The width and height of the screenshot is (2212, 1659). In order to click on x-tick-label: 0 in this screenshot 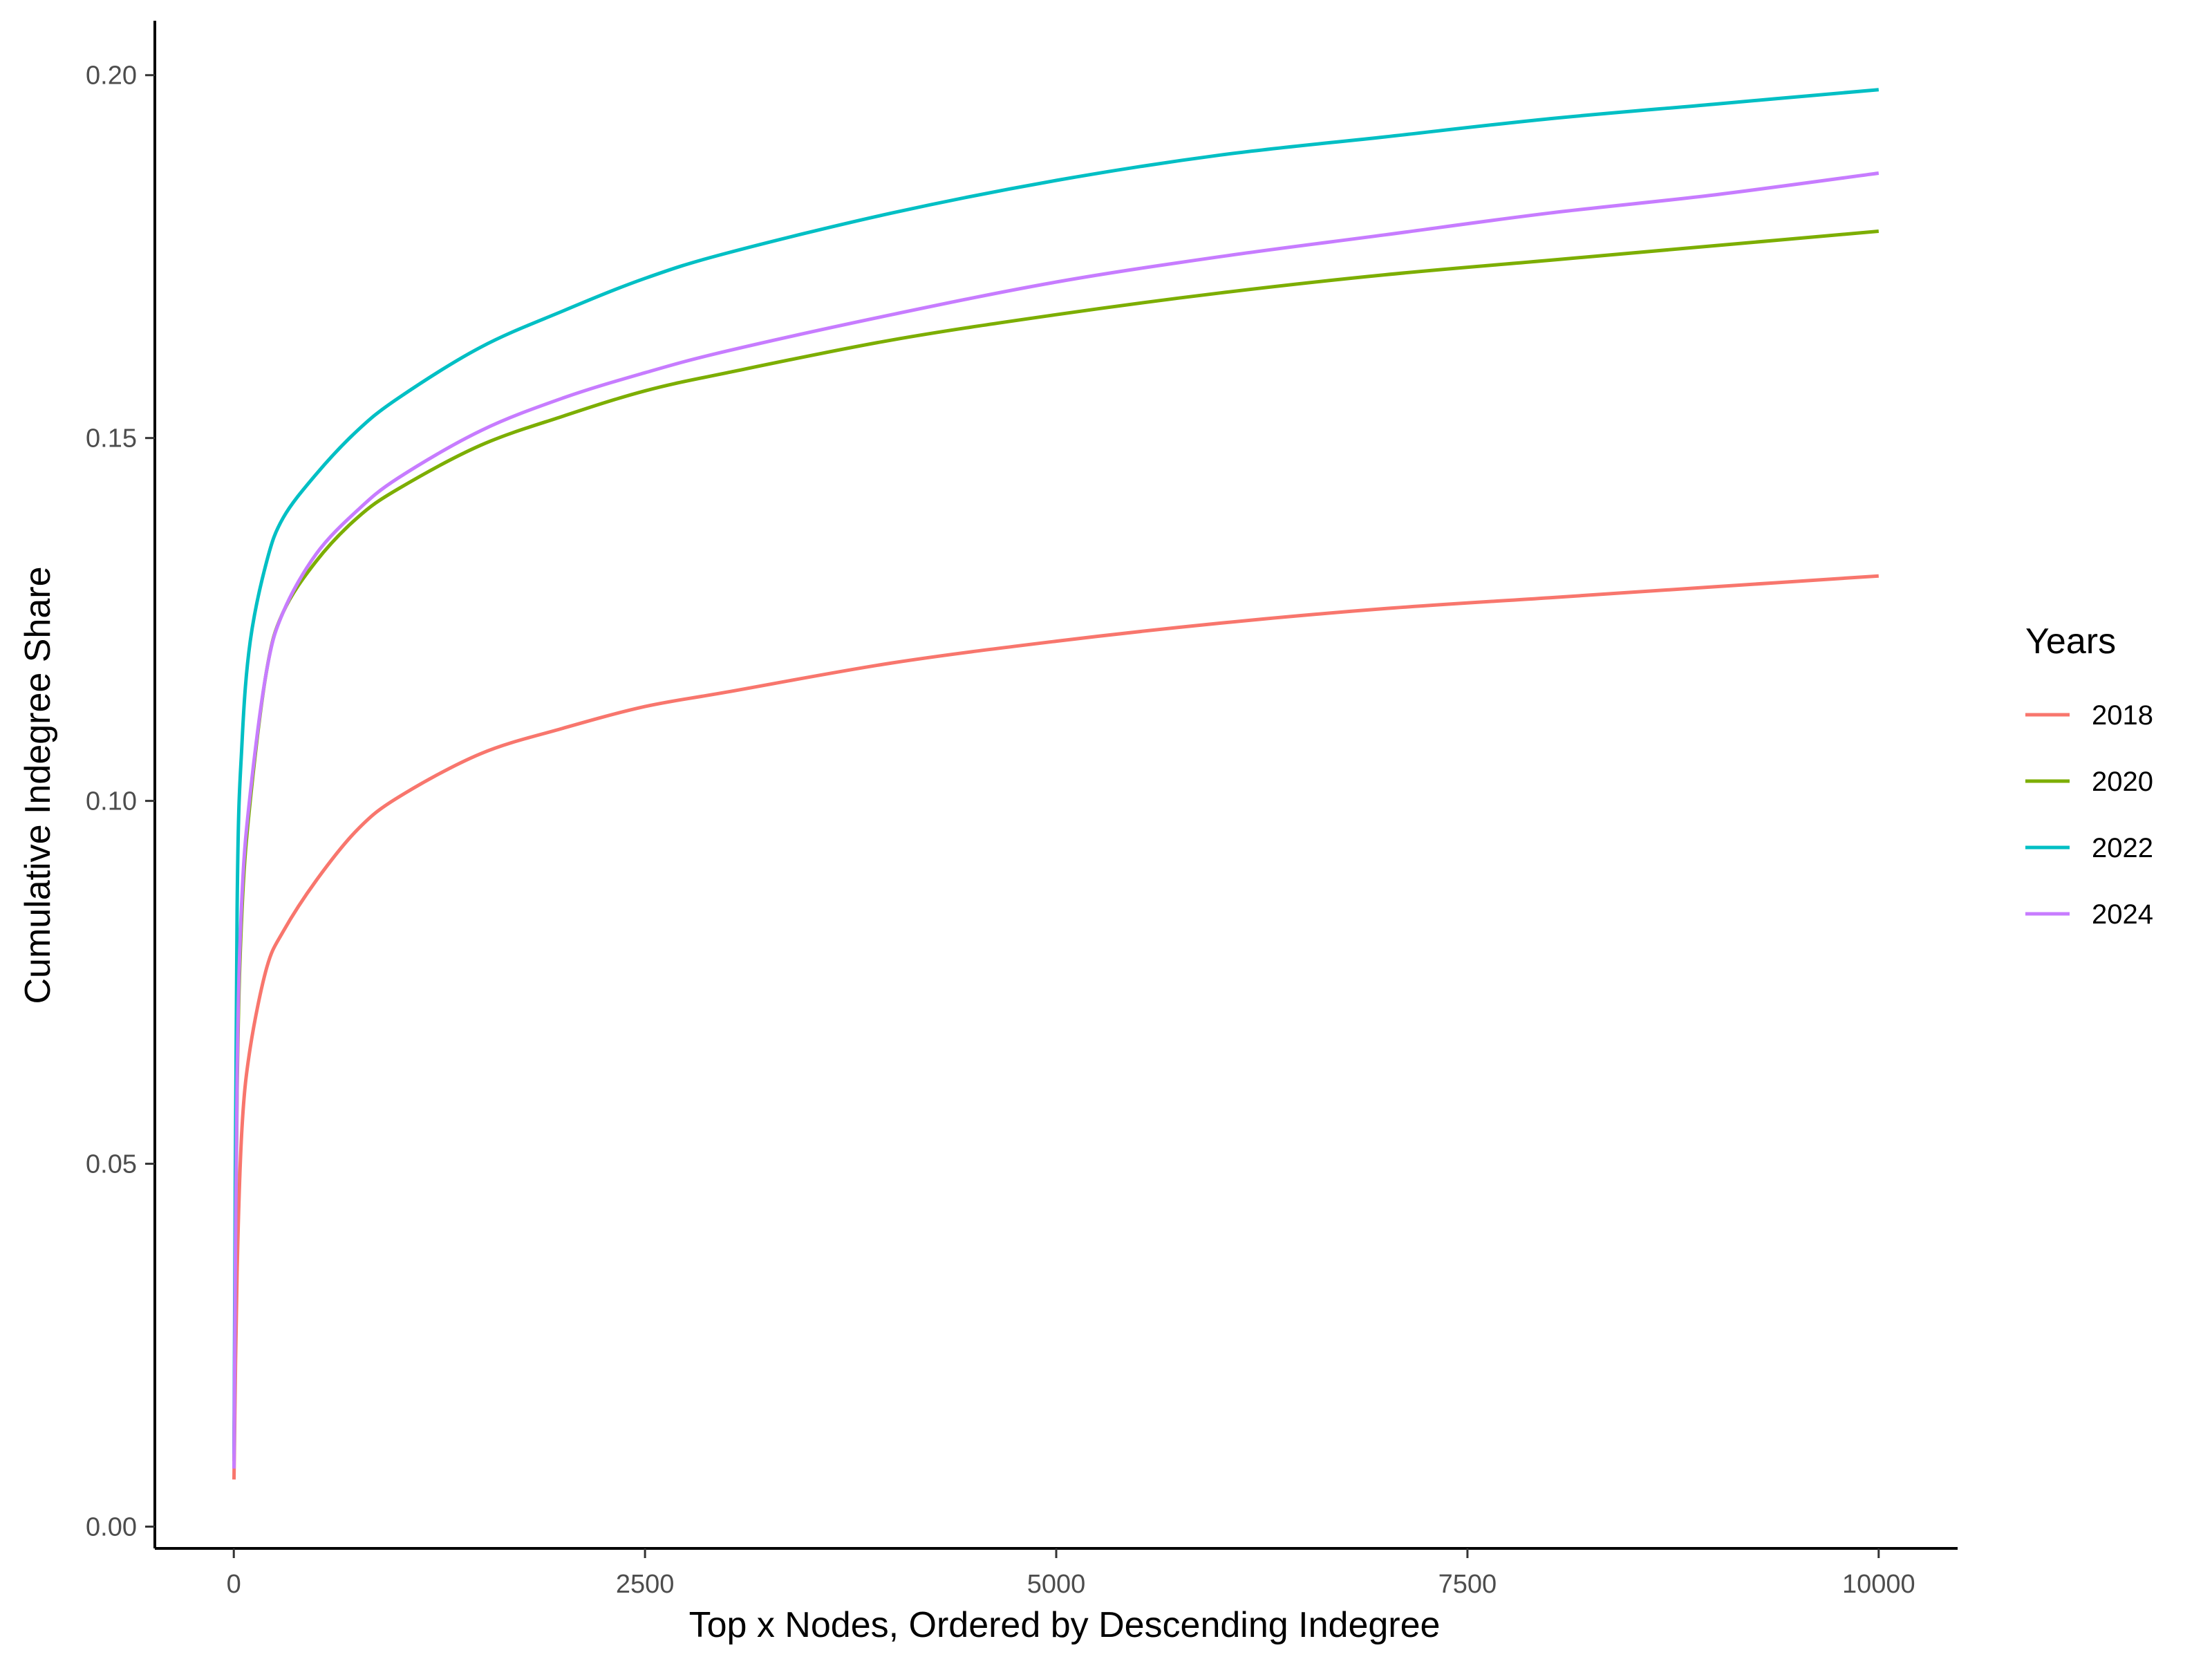, I will do `click(234, 1584)`.